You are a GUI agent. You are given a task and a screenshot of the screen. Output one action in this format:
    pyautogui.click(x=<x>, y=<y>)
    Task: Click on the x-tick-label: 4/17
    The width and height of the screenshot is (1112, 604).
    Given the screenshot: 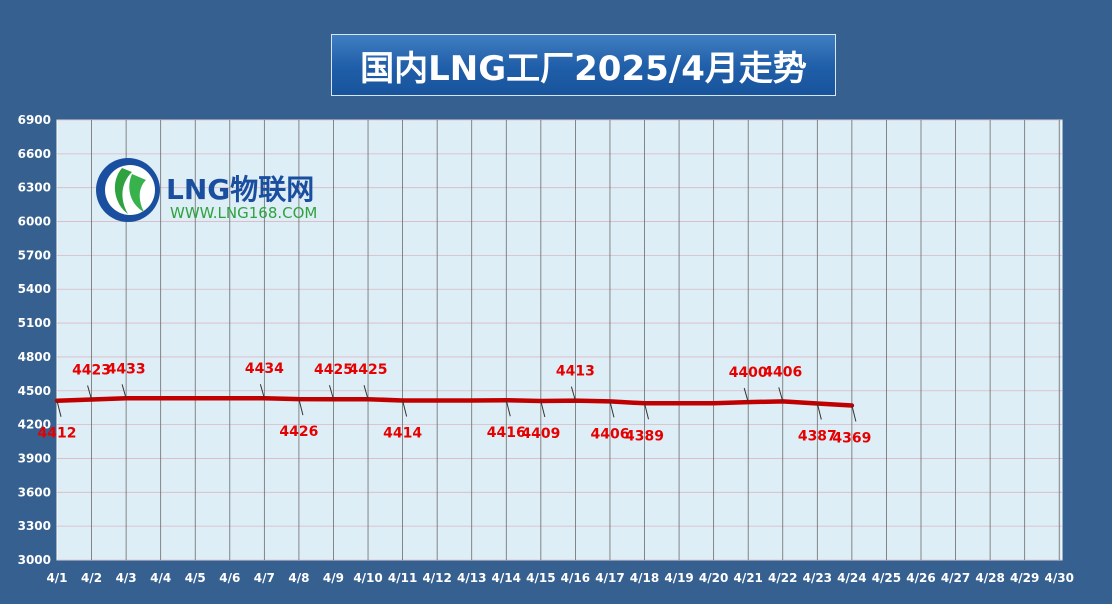 What is the action you would take?
    pyautogui.click(x=609, y=578)
    